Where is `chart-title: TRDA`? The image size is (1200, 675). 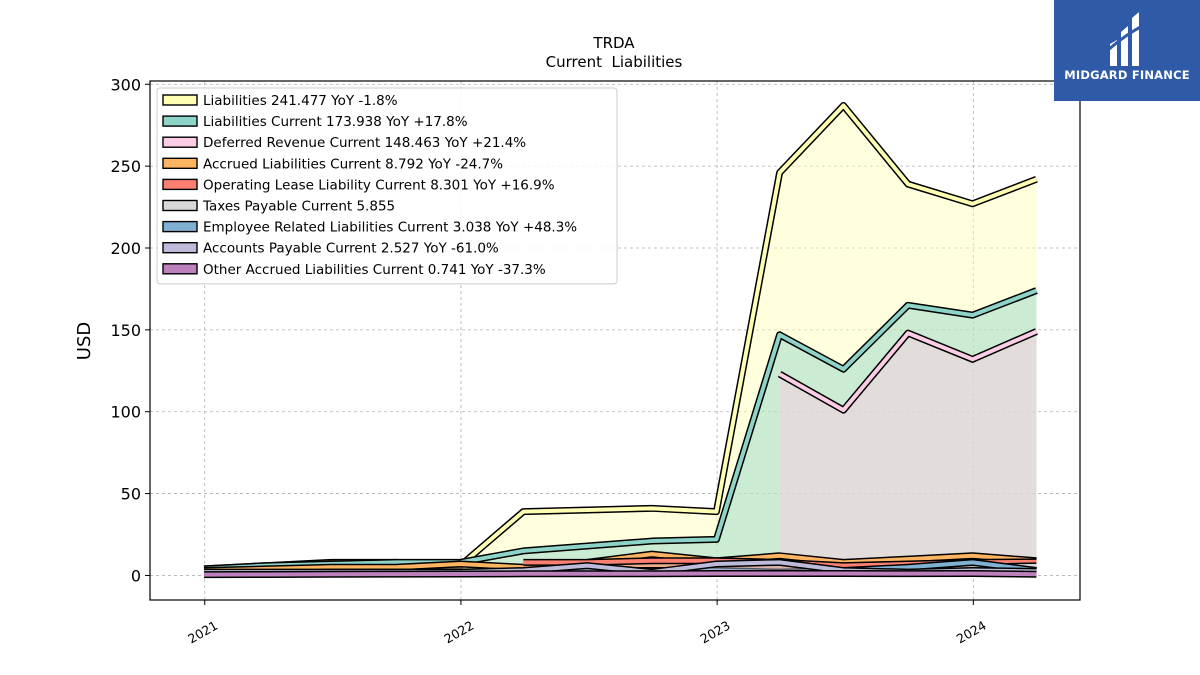
chart-title: TRDA is located at coordinates (613, 43).